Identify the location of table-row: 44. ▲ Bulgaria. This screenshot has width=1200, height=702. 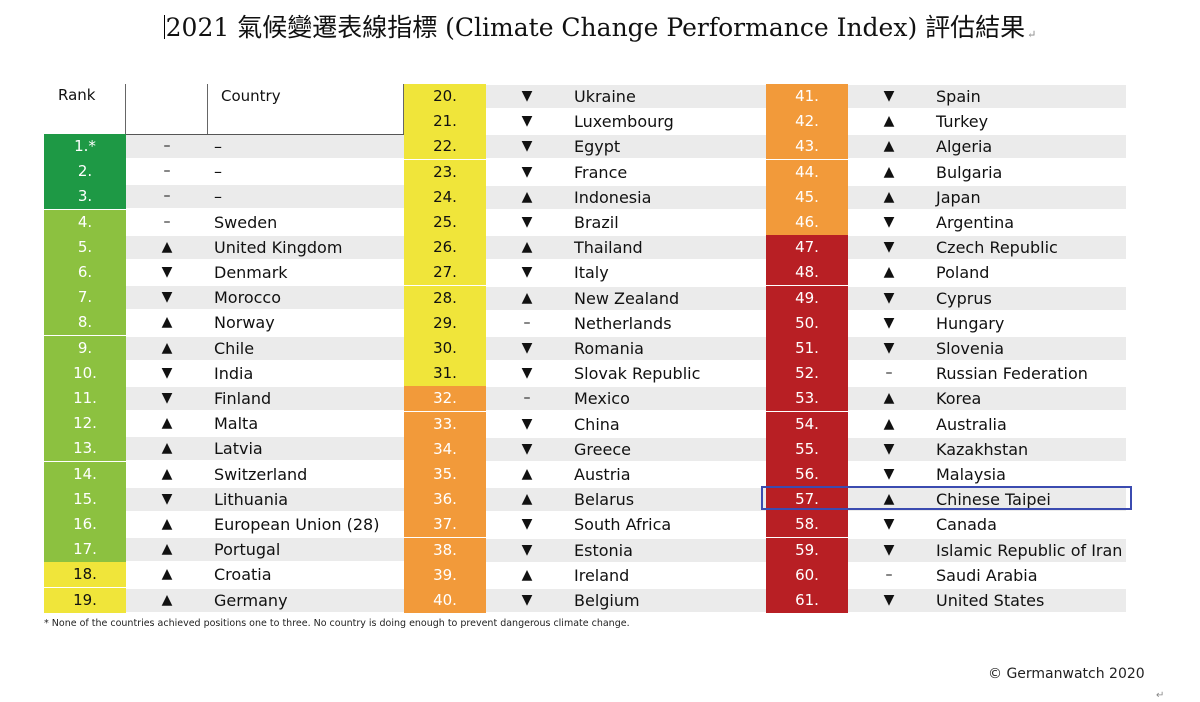
(946, 172).